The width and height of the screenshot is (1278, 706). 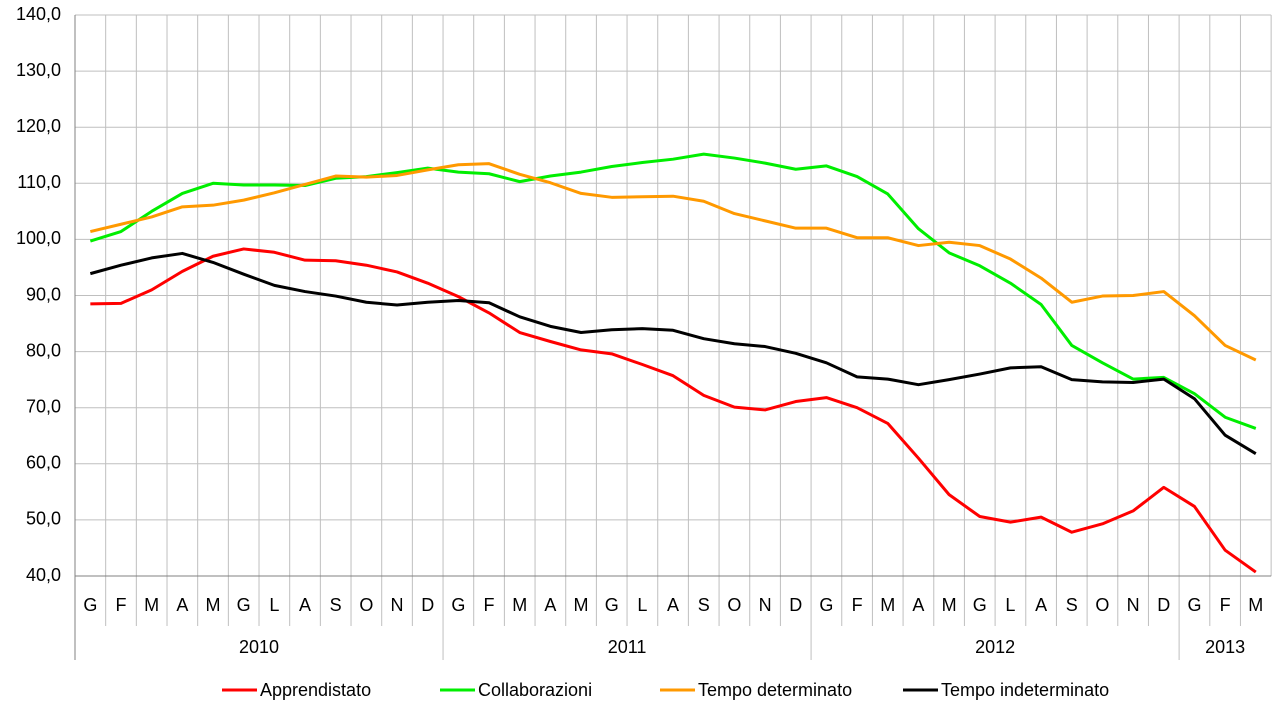 What do you see at coordinates (38, 70) in the screenshot?
I see `y-tick-label: 130,0` at bounding box center [38, 70].